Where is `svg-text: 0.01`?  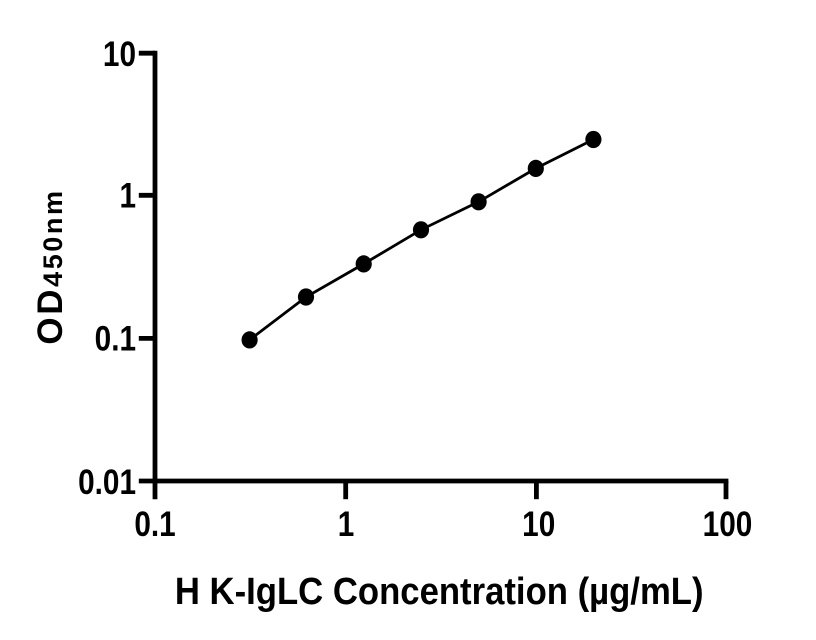
svg-text: 0.01 is located at coordinates (107, 482).